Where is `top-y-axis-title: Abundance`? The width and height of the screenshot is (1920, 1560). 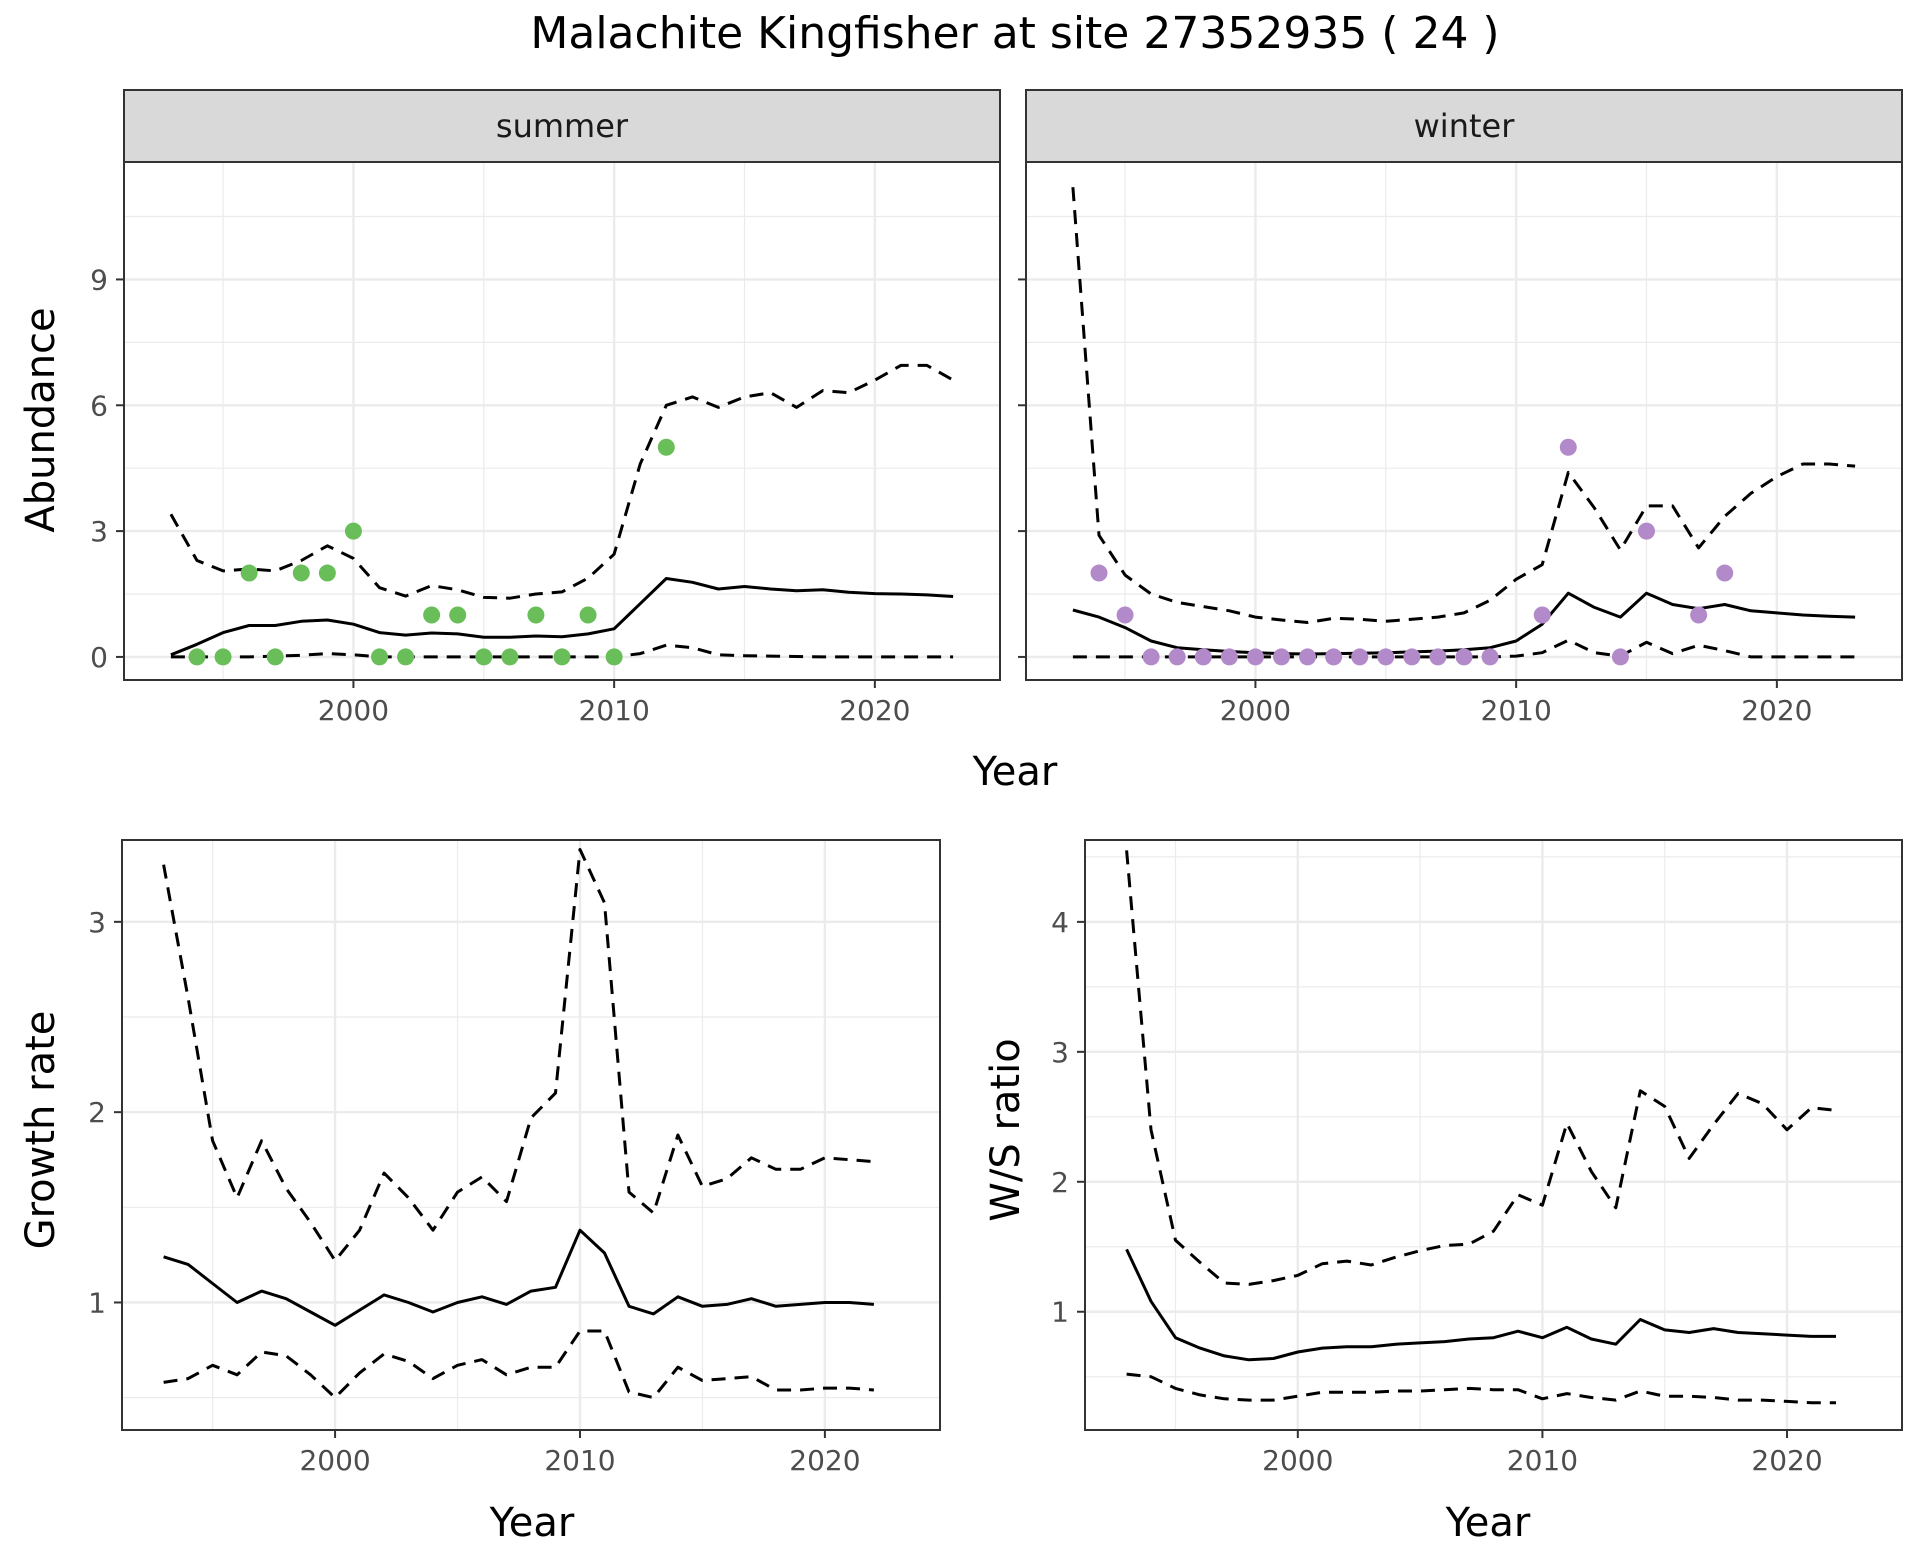
top-y-axis-title: Abundance is located at coordinates (41, 419).